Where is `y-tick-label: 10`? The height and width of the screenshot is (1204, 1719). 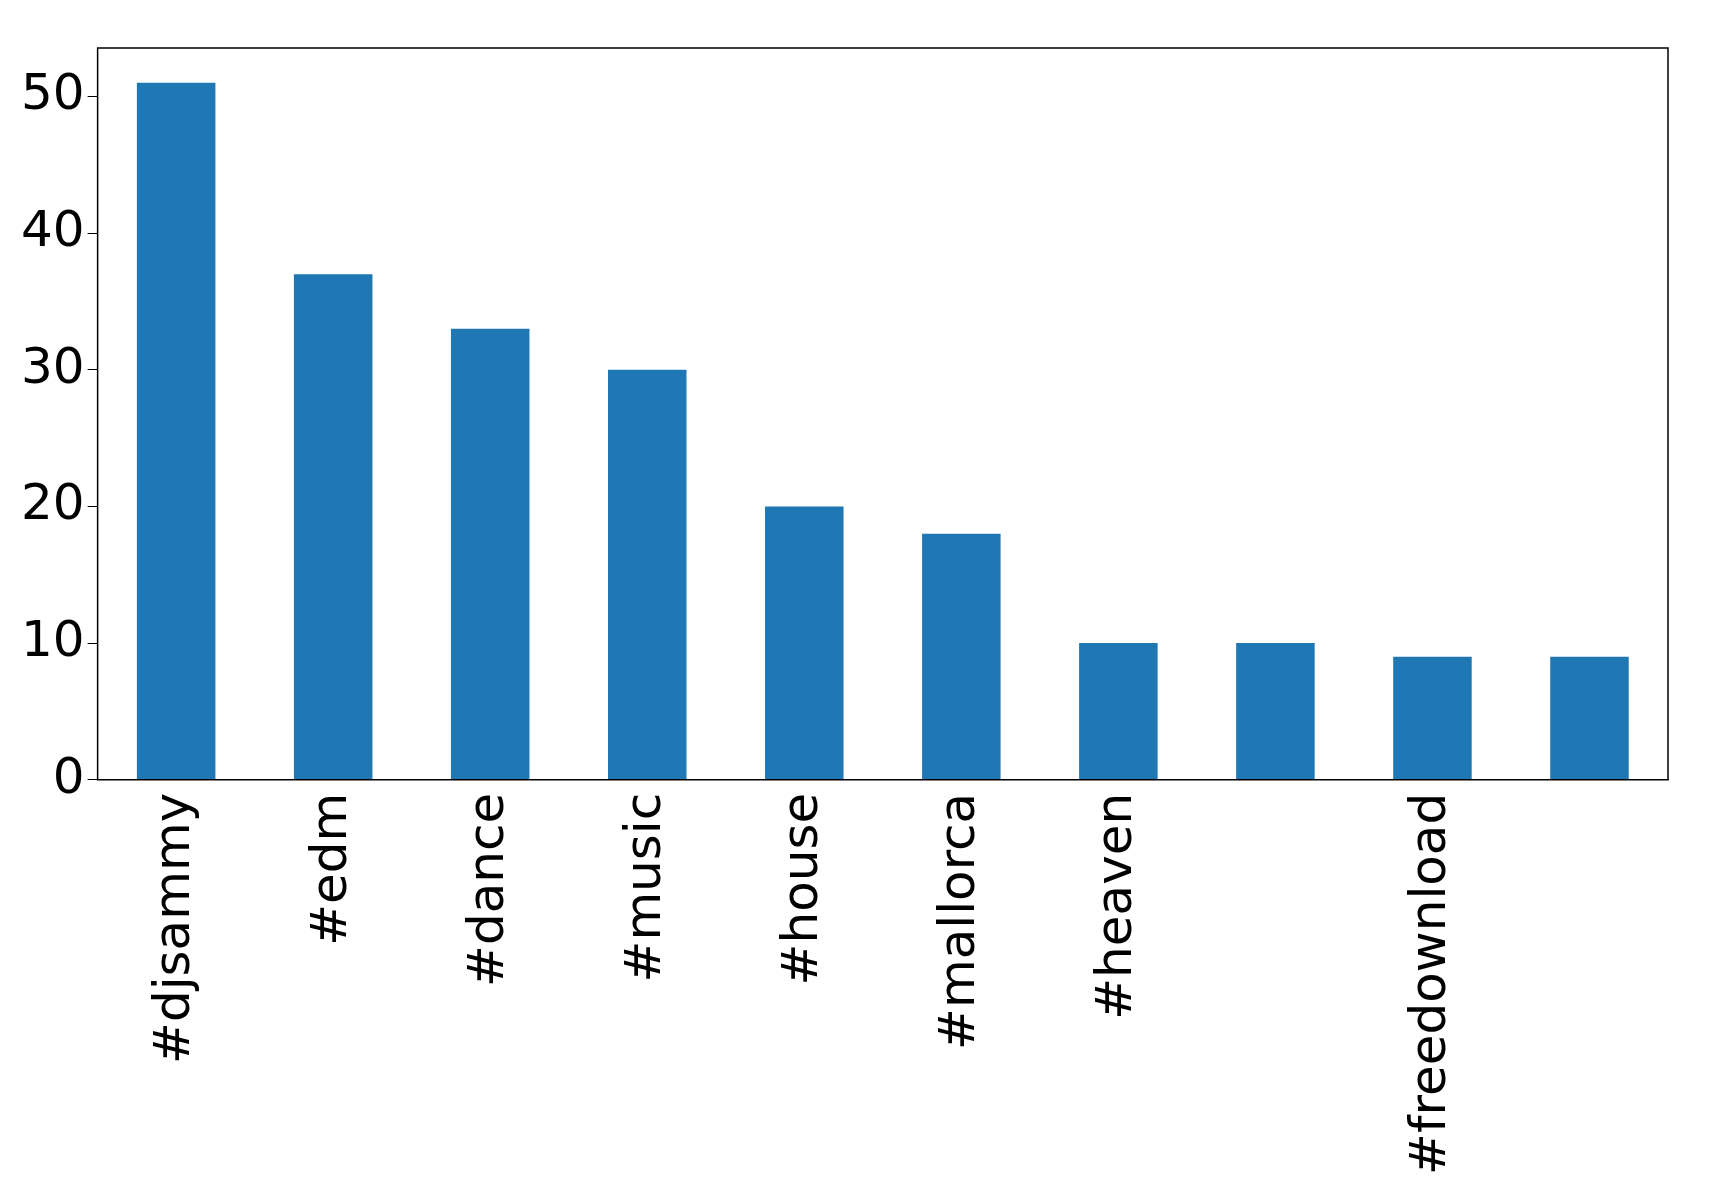 y-tick-label: 10 is located at coordinates (53, 639).